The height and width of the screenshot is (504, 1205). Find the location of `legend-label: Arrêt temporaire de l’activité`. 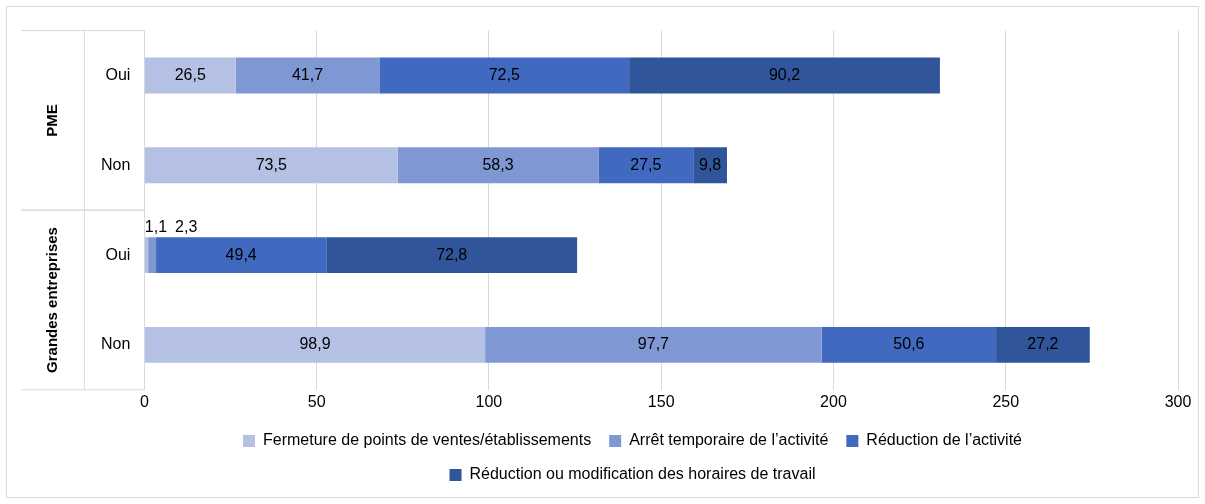

legend-label: Arrêt temporaire de l’activité is located at coordinates (729, 440).